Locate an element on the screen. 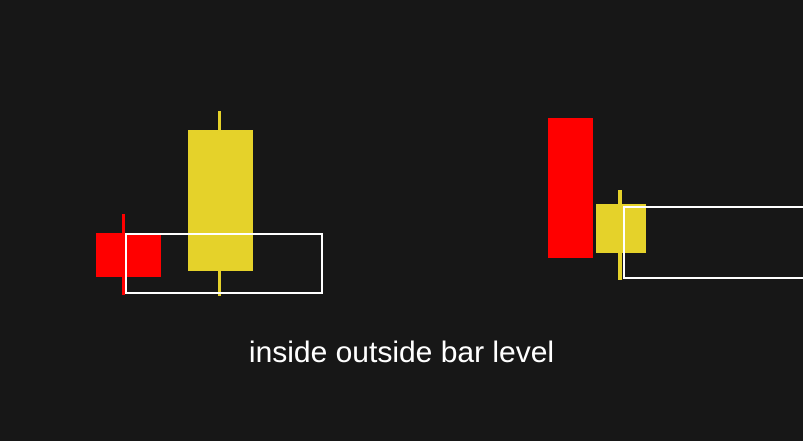 The height and width of the screenshot is (441, 803). red-candle-large-body is located at coordinates (570, 188).